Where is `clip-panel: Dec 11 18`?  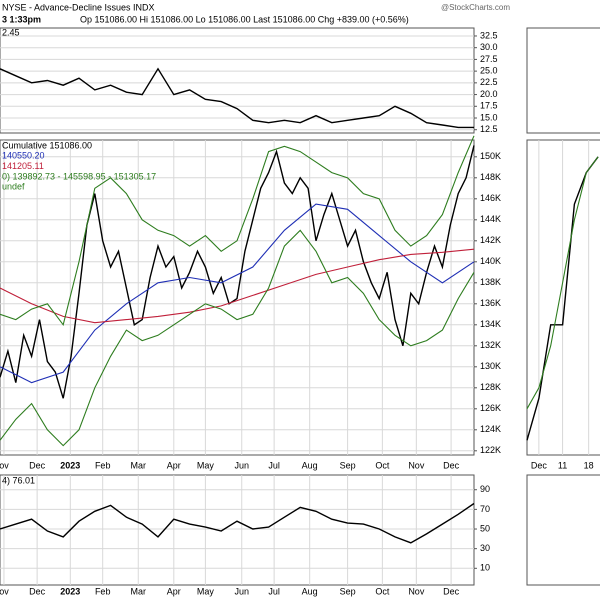 clip-panel: Dec 11 18 is located at coordinates (562, 305).